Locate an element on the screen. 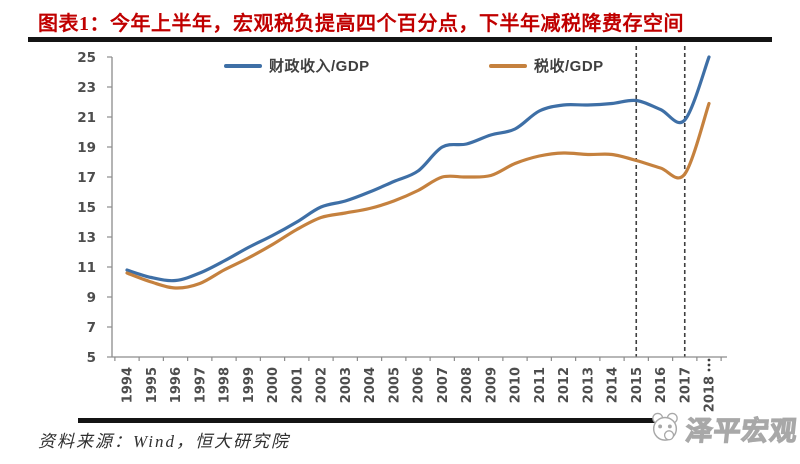 This screenshot has height=464, width=800. watermark-text: 泽平宏观 is located at coordinates (742, 430).